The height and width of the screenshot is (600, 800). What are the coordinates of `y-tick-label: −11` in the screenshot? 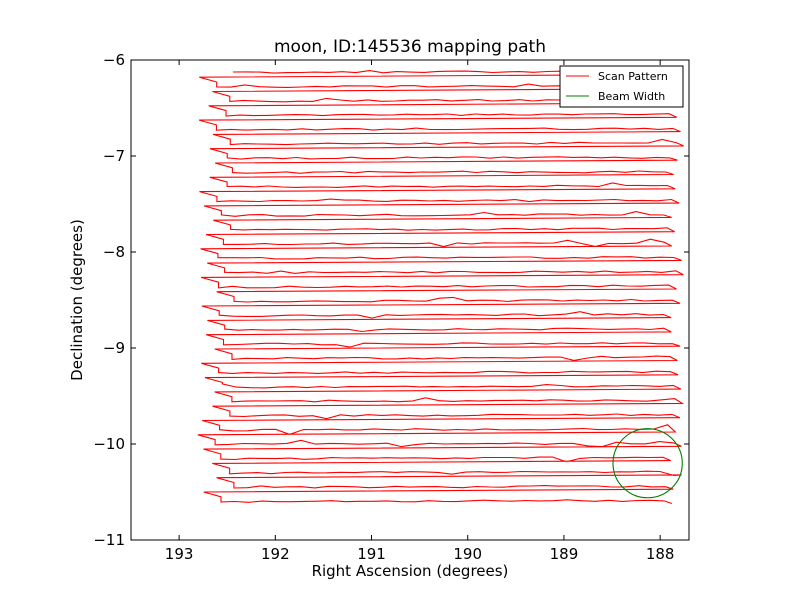 It's located at (109, 540).